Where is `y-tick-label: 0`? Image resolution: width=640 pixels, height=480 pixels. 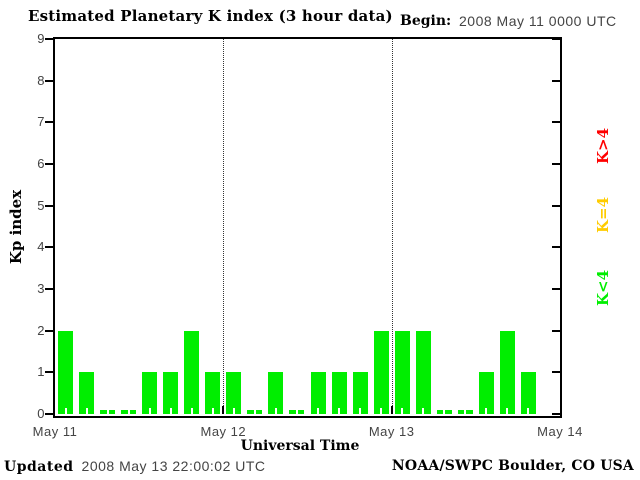
y-tick-label: 0 is located at coordinates (41, 413).